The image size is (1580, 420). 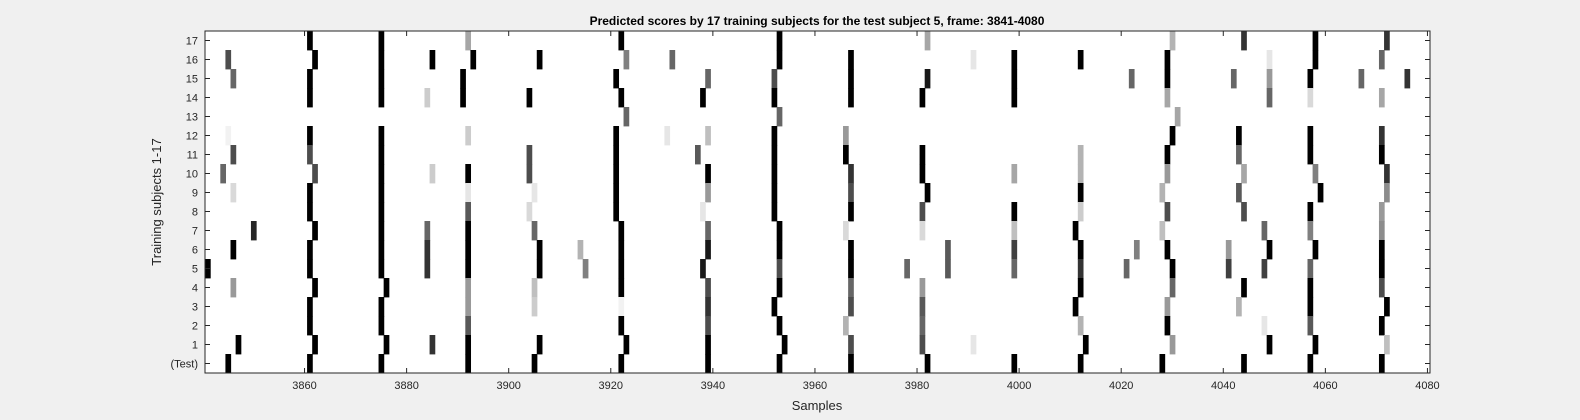 I want to click on y-tick-label: 14, so click(x=192, y=99).